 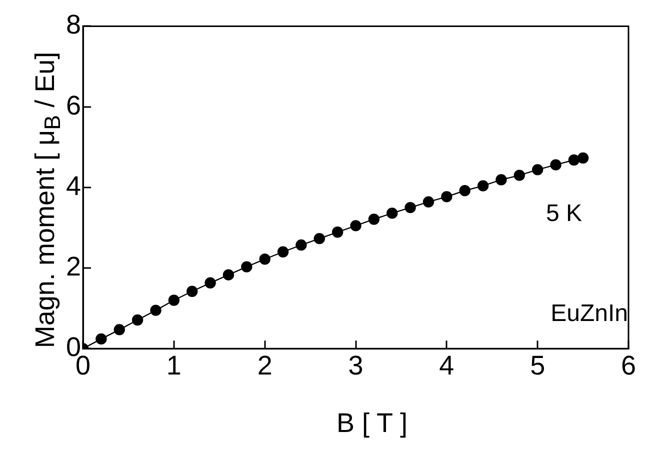 What do you see at coordinates (264, 365) in the screenshot?
I see `x-tick-label: 2` at bounding box center [264, 365].